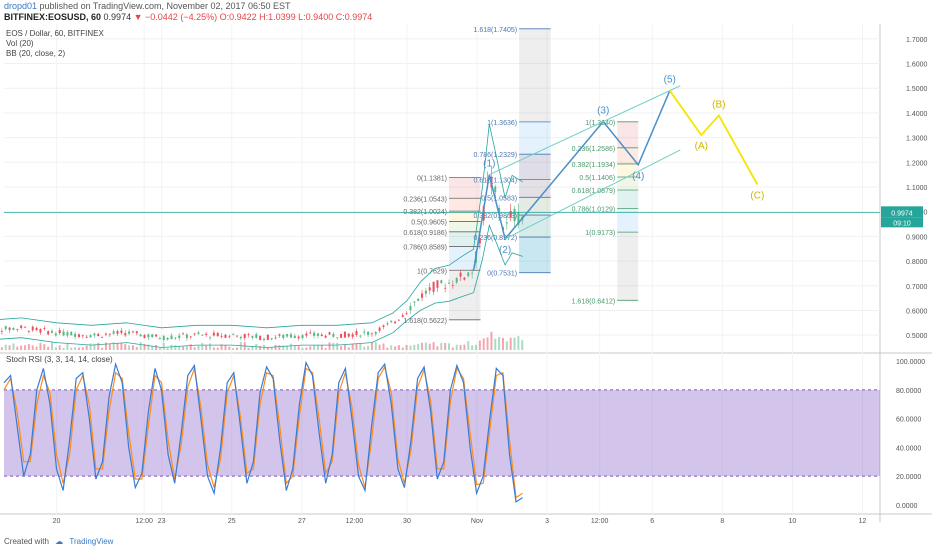  What do you see at coordinates (263, 431) in the screenshot?
I see `rsi-k-line` at bounding box center [263, 431].